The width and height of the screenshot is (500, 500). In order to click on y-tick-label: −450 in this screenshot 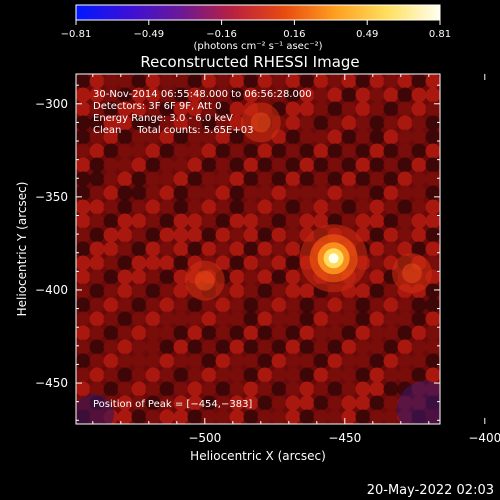, I will do `click(51, 383)`.